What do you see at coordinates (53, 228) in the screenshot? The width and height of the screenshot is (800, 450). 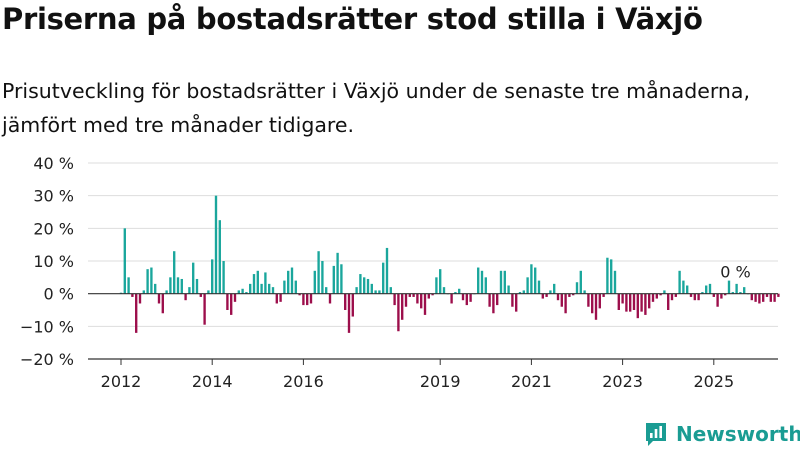 I see `y-tick-label: 20 %` at bounding box center [53, 228].